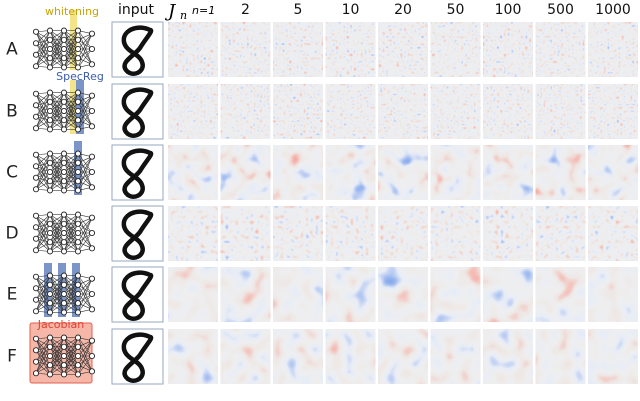 Image resolution: width=640 pixels, height=401 pixels. I want to click on column-label: 20, so click(403, 10).